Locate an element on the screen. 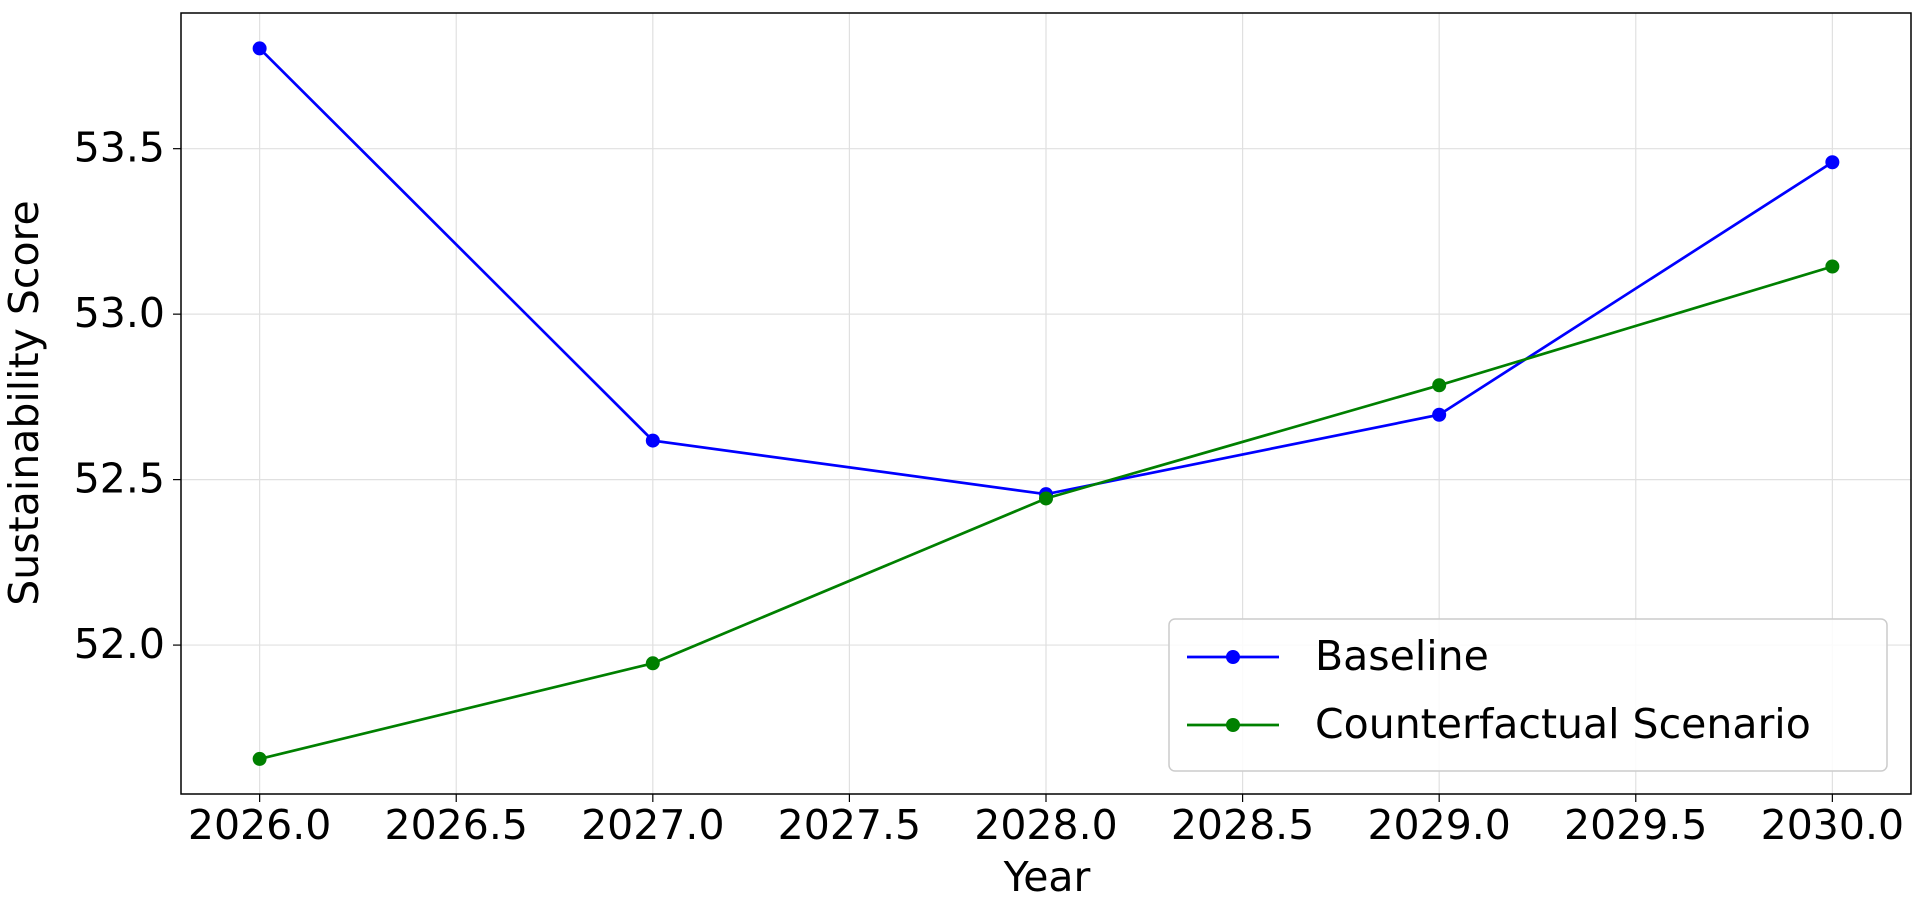 The width and height of the screenshot is (1915, 904). y-tick-label: 53.5 is located at coordinates (119, 148).